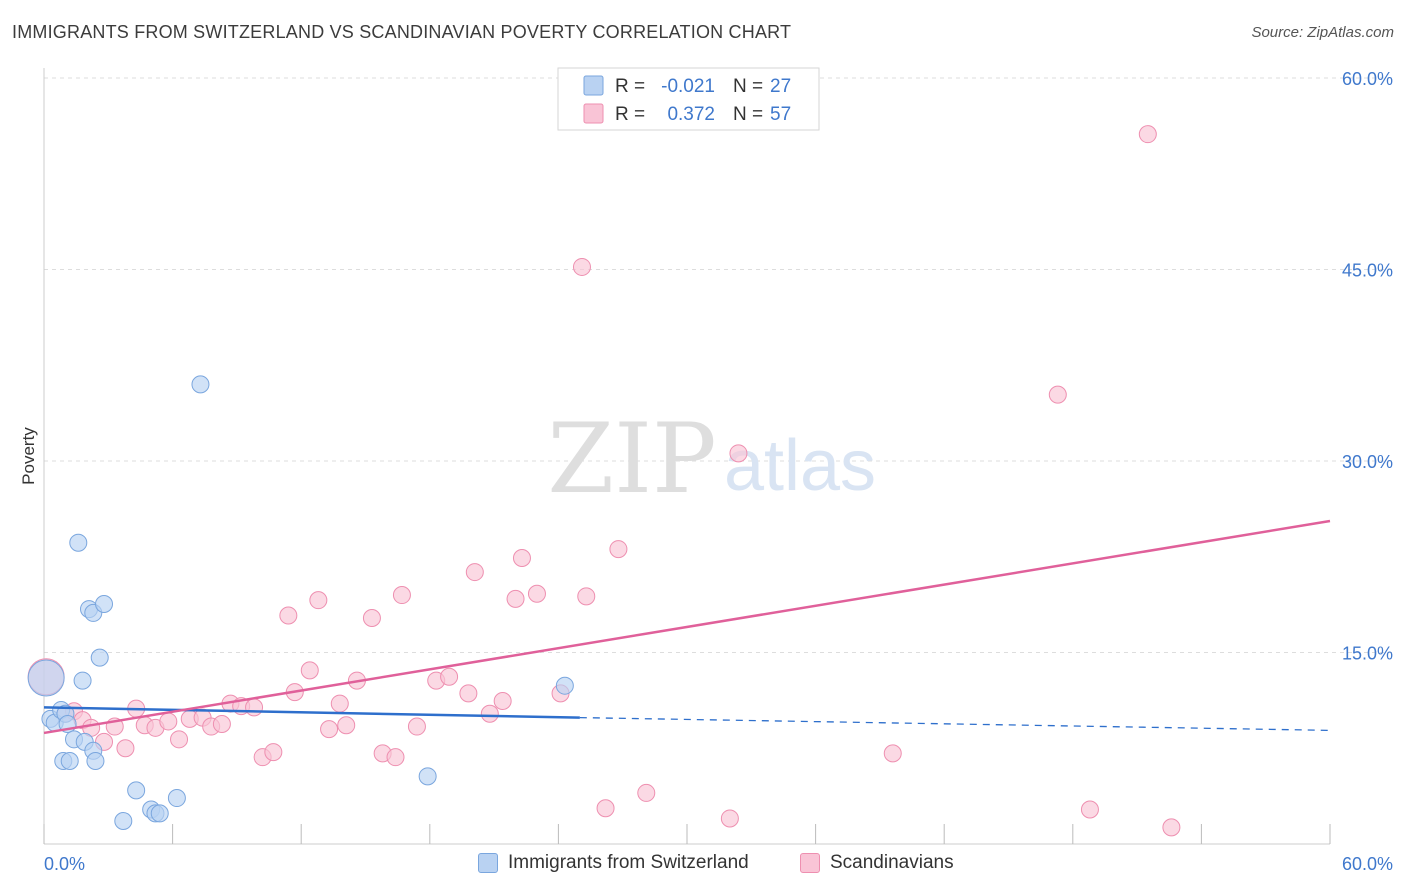  I want to click on legend-n-label-pink: N =, so click(748, 114).